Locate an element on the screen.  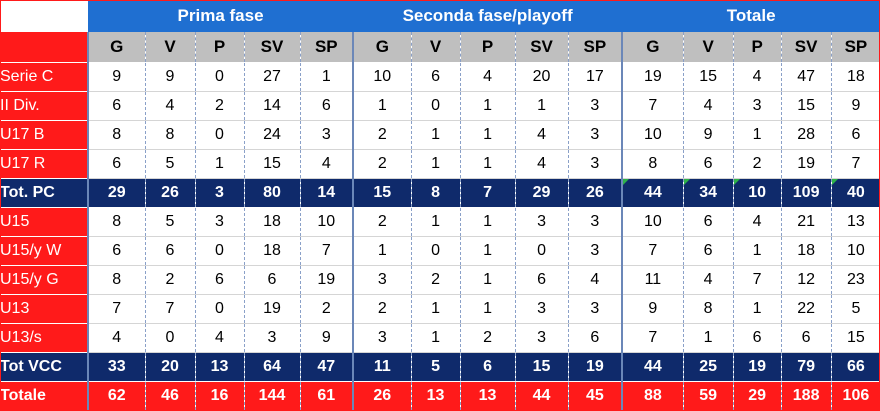
row-label: Totale is located at coordinates (44, 396).